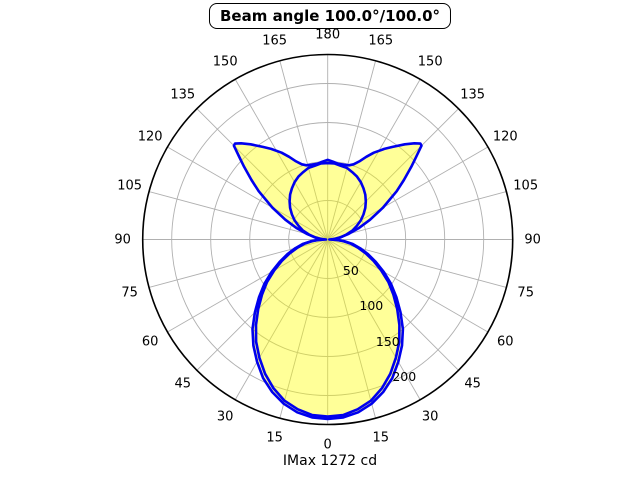 This screenshot has width=640, height=480. Describe the element at coordinates (473, 95) in the screenshot. I see `angle-tick-label-135-right: 135` at that location.